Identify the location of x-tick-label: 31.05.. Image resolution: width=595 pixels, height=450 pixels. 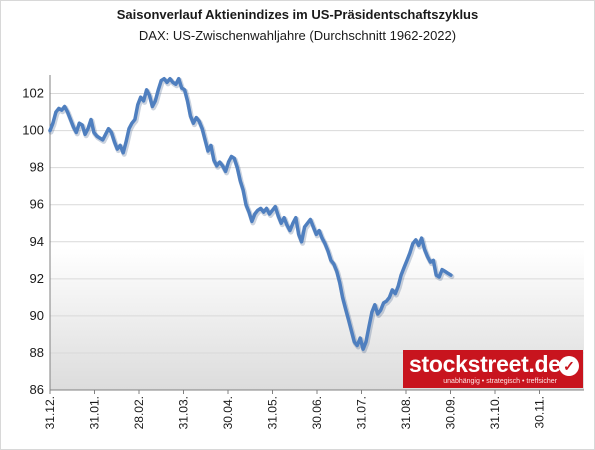
(273, 412).